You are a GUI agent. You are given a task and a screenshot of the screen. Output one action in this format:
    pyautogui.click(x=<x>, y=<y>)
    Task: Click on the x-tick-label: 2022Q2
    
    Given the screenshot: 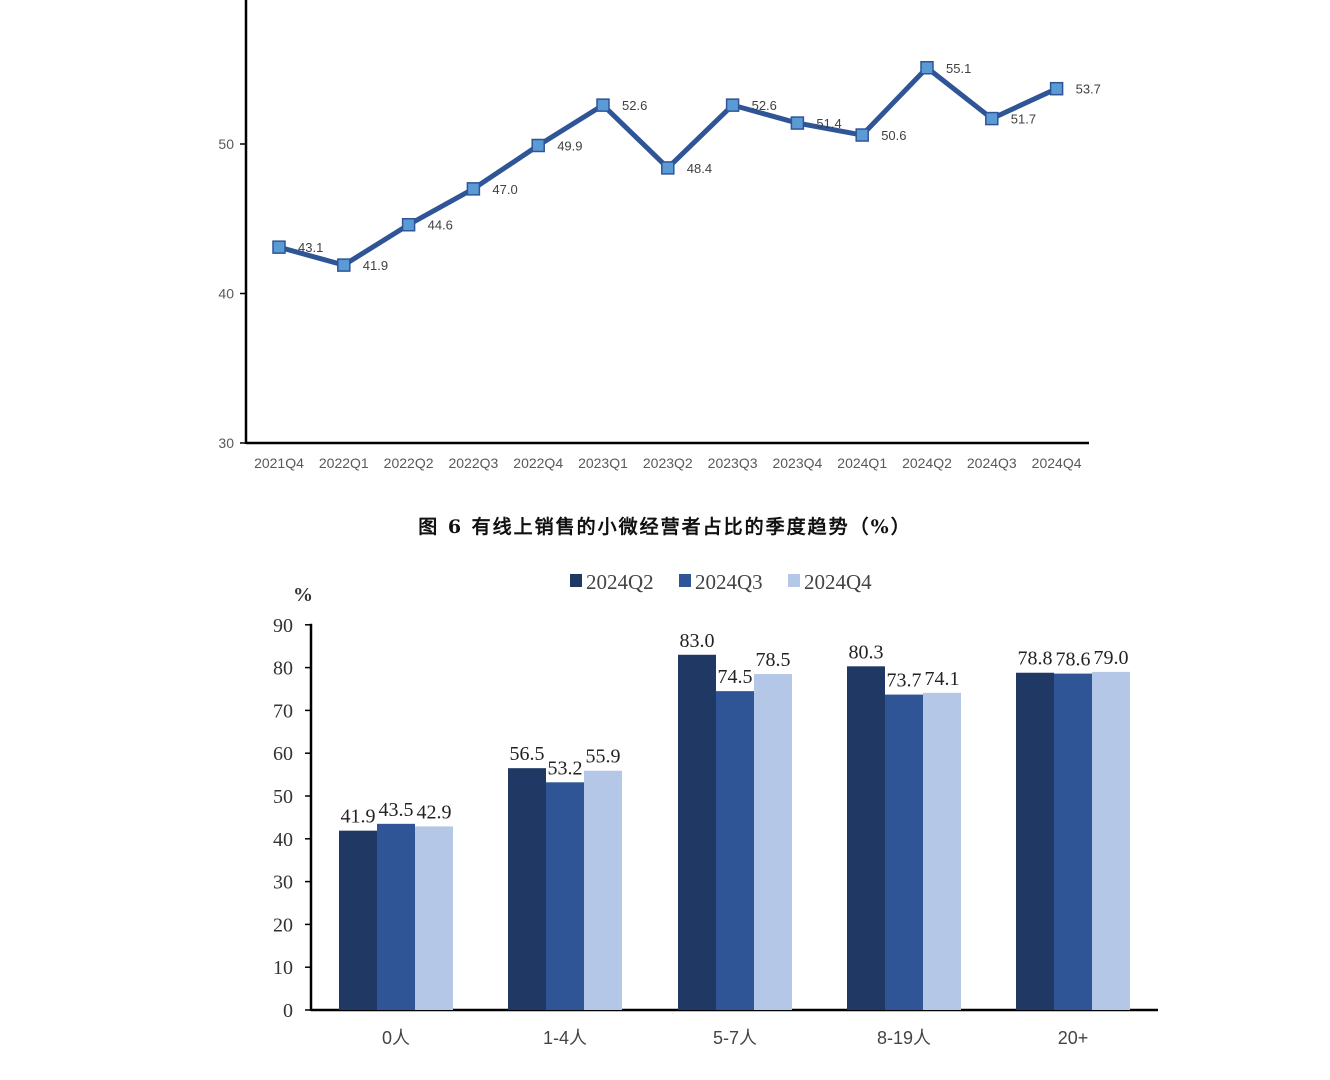 What is the action you would take?
    pyautogui.click(x=409, y=463)
    